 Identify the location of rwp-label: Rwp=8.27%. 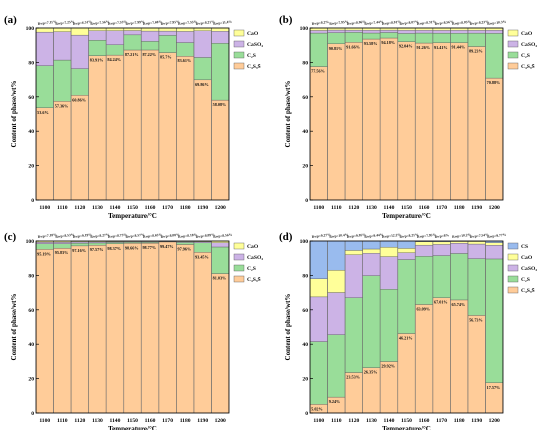
(100, 236).